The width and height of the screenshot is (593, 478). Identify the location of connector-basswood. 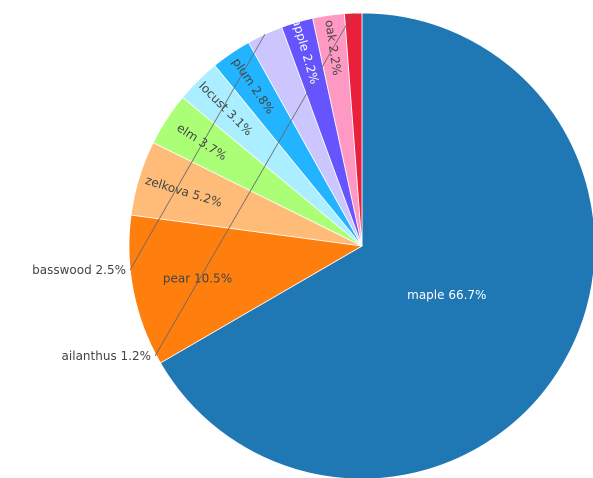
(197, 152).